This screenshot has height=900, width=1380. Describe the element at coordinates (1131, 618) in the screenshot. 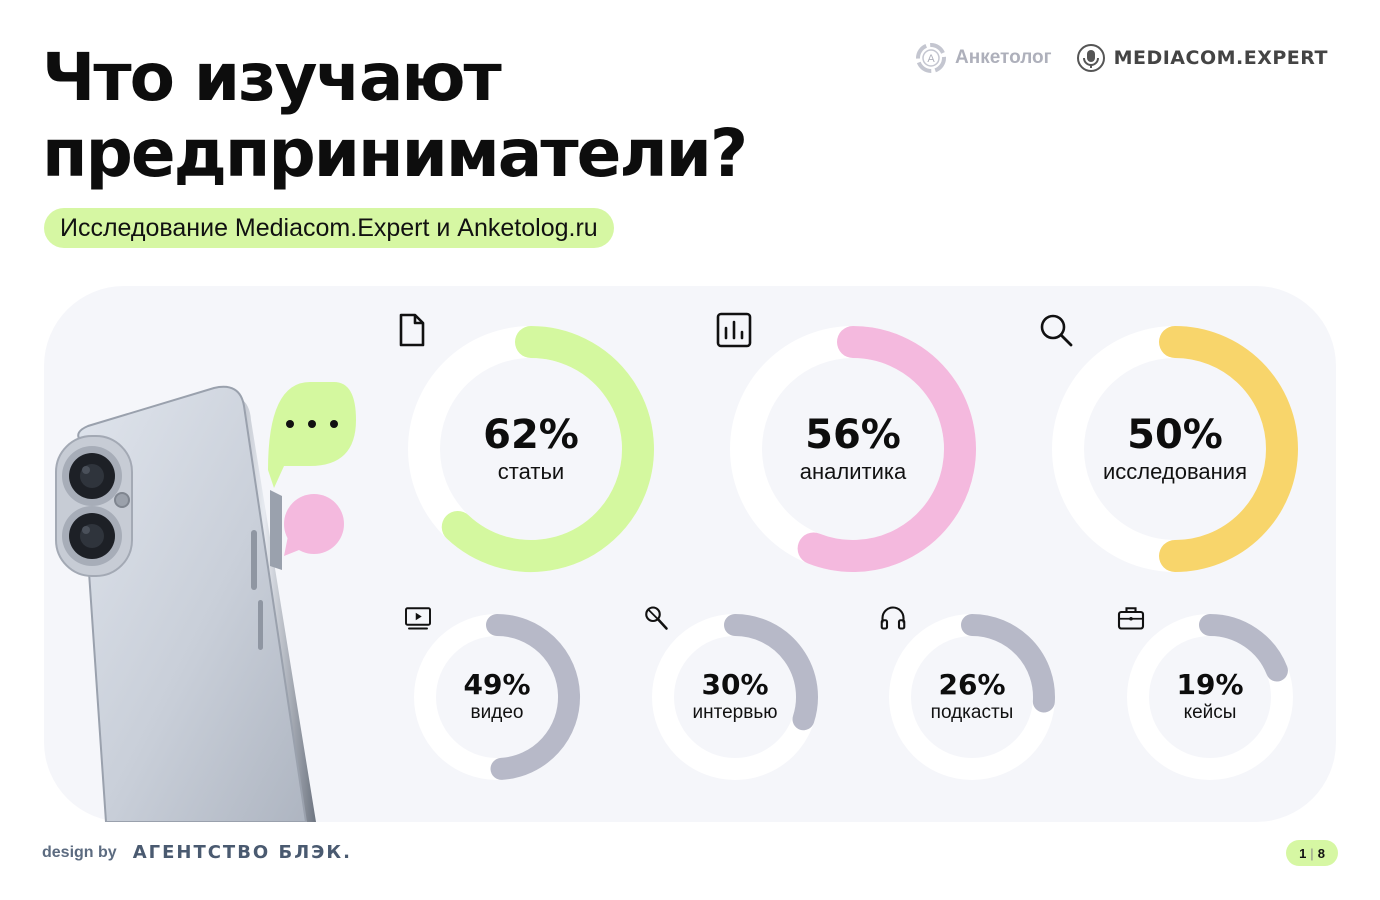

I see `briefcase-icon` at that location.